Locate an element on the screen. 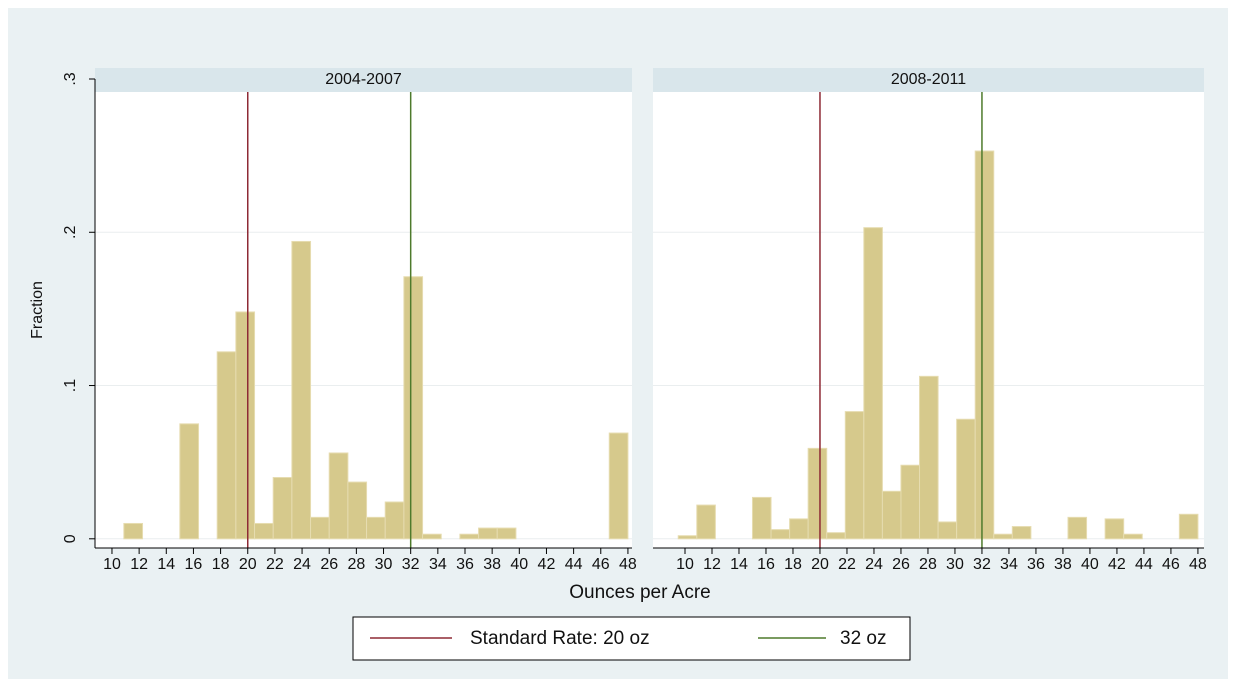 The height and width of the screenshot is (687, 1236). panel-title: 2004-2007 is located at coordinates (363, 79).